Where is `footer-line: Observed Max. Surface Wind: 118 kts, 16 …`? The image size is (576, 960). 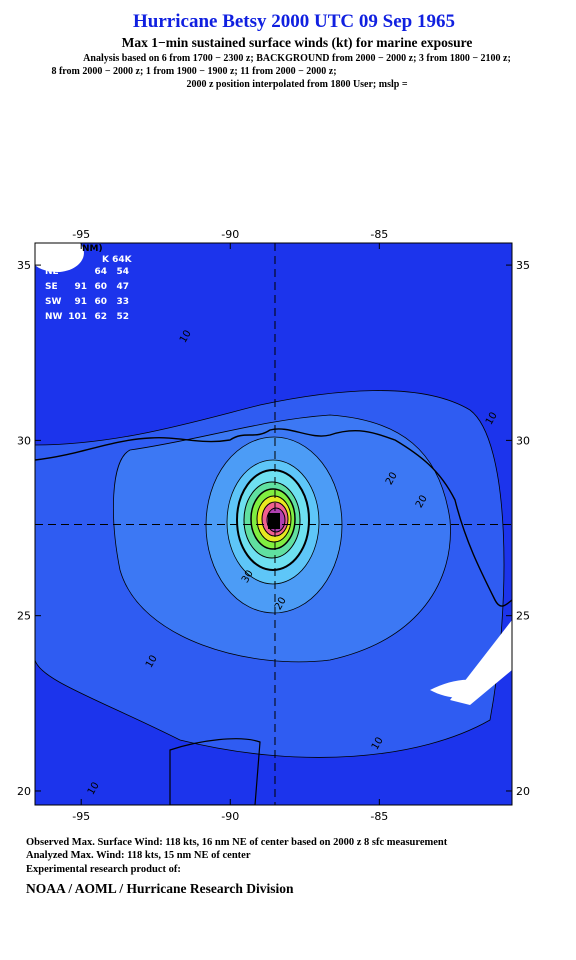
footer-line: Observed Max. Surface Wind: 118 kts, 16 … is located at coordinates (237, 842).